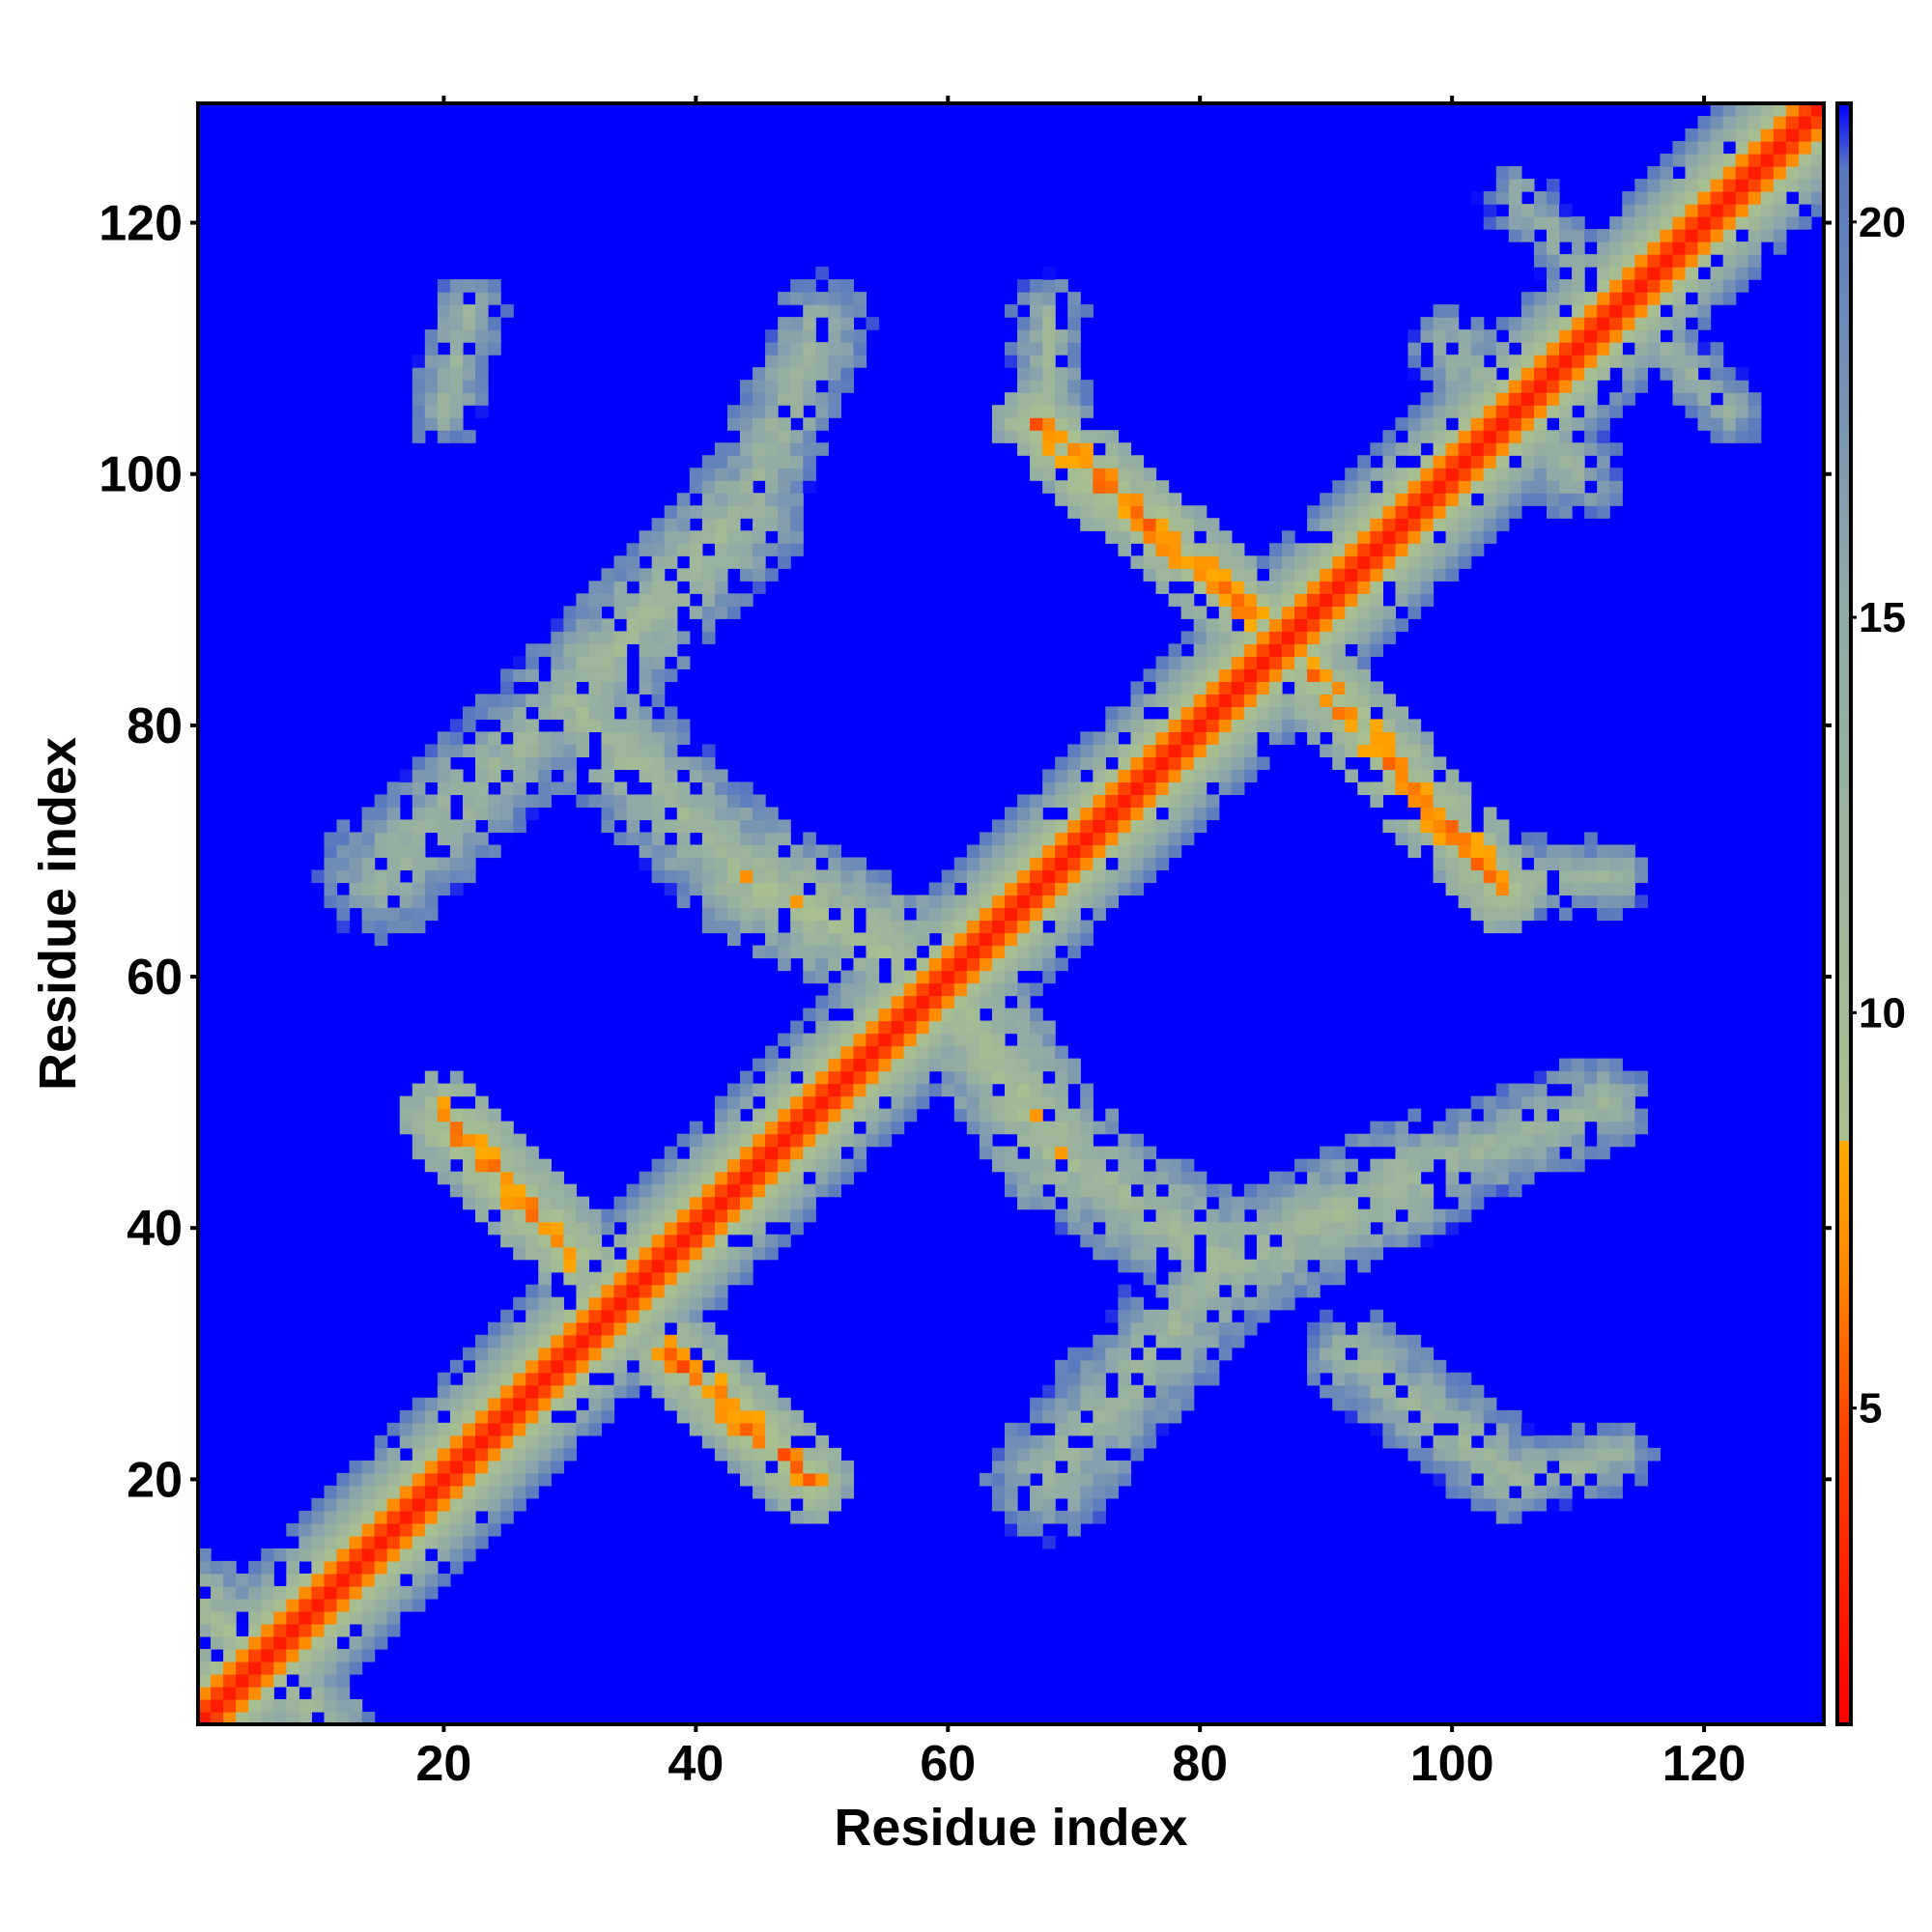 The image size is (1932, 1932). I want to click on y-tick-label: 20, so click(155, 1480).